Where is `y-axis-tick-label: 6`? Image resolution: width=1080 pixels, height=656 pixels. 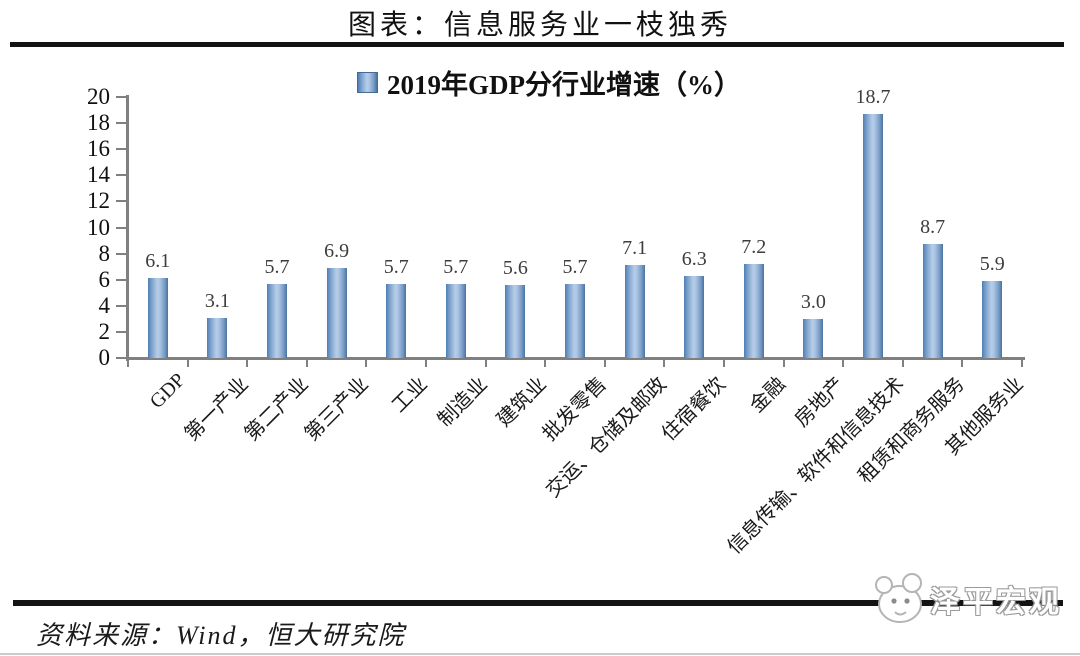
y-axis-tick-label: 6 is located at coordinates (104, 279).